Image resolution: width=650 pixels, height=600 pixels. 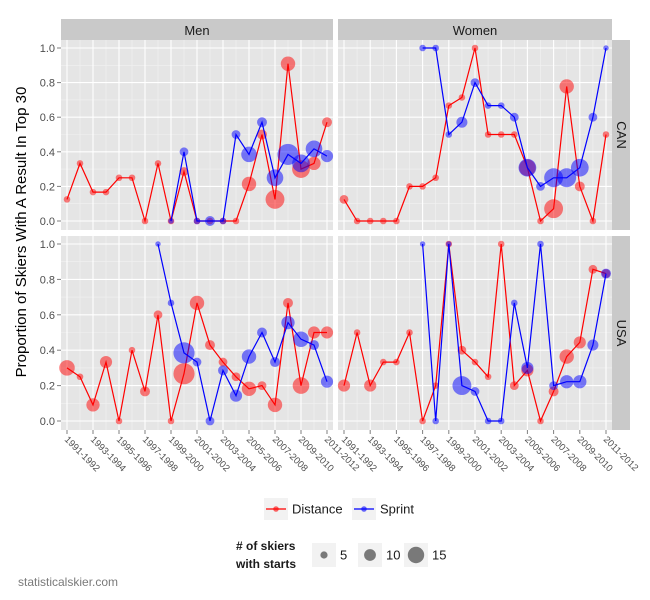 What do you see at coordinates (47, 280) in the screenshot?
I see `y-tick-label: 0.8` at bounding box center [47, 280].